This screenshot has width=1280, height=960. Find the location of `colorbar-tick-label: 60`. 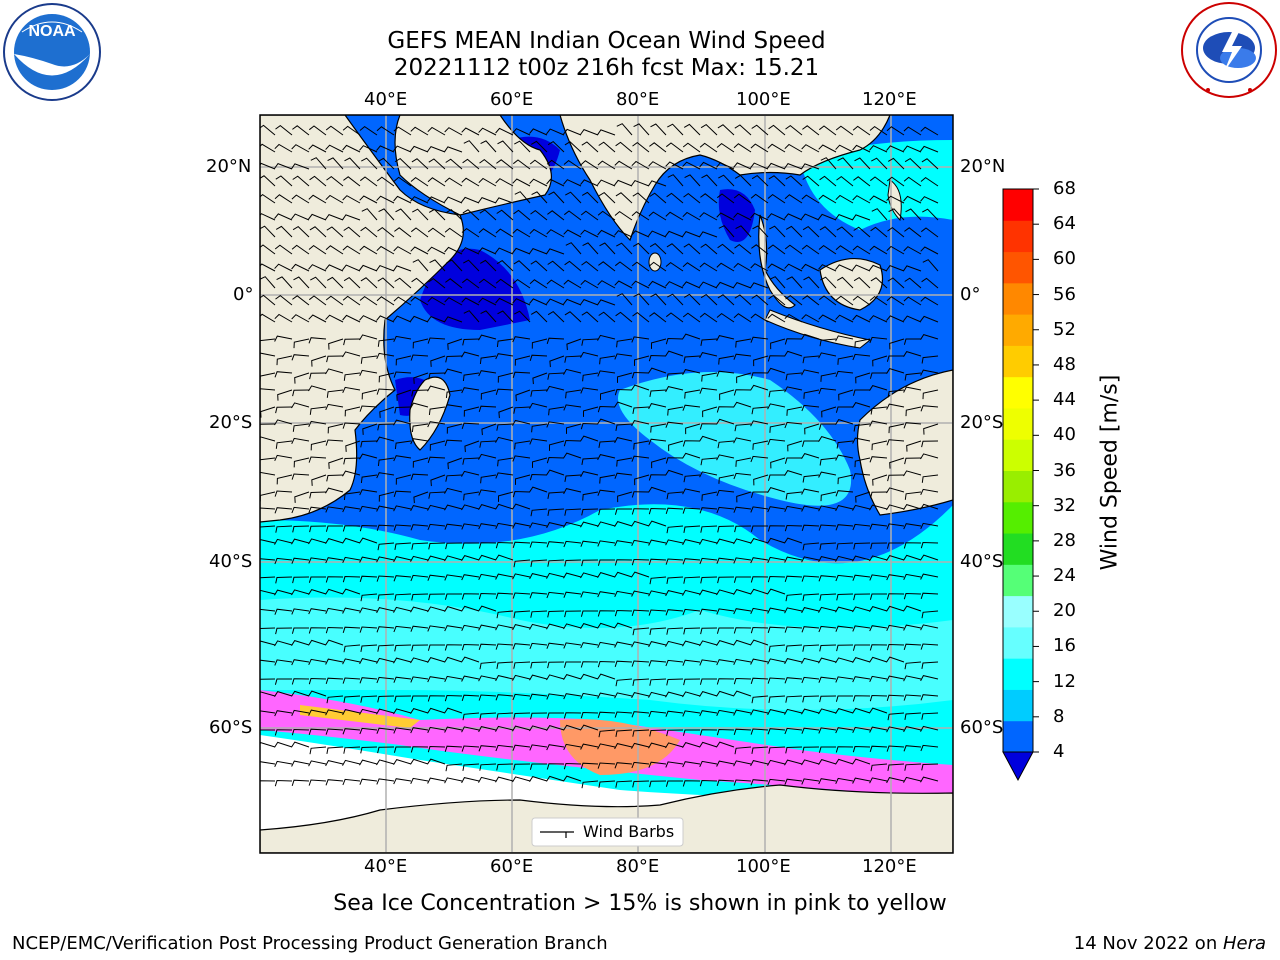

colorbar-tick-label: 60 is located at coordinates (1064, 259).